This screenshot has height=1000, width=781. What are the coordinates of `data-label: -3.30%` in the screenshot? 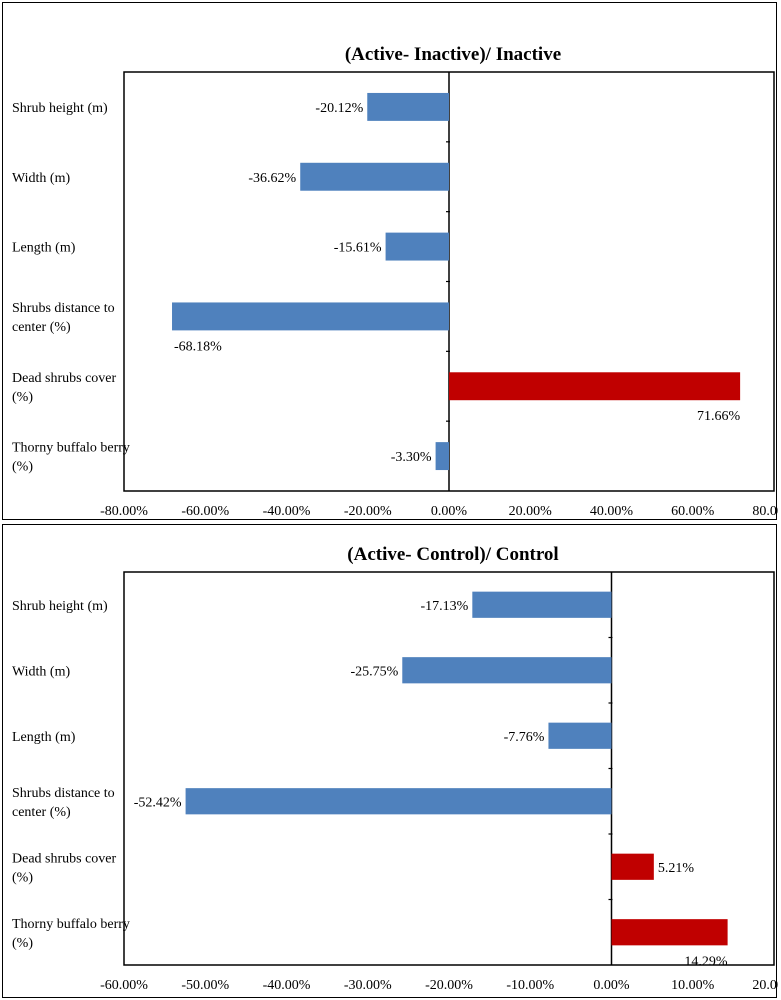 It's located at (411, 457).